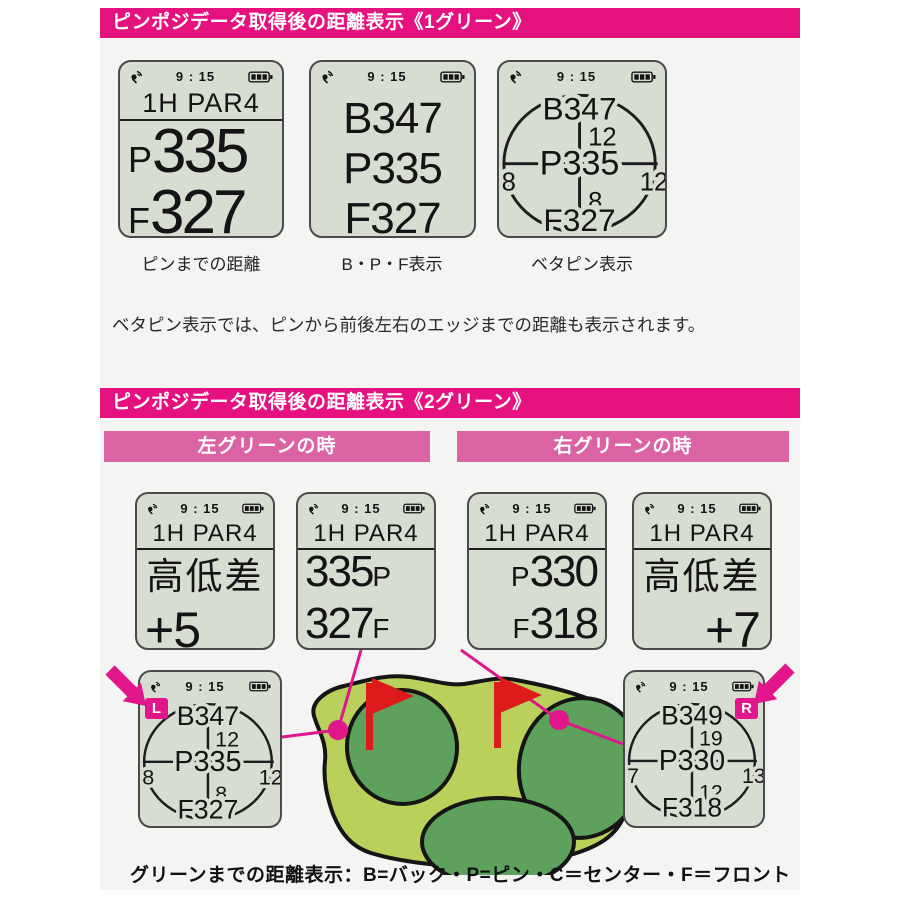 Image resolution: width=900 pixels, height=900 pixels. I want to click on betapin-note: ベタピン表示では、ピンから前後左右のエッジまでの距離も表示されます。, so click(409, 325).